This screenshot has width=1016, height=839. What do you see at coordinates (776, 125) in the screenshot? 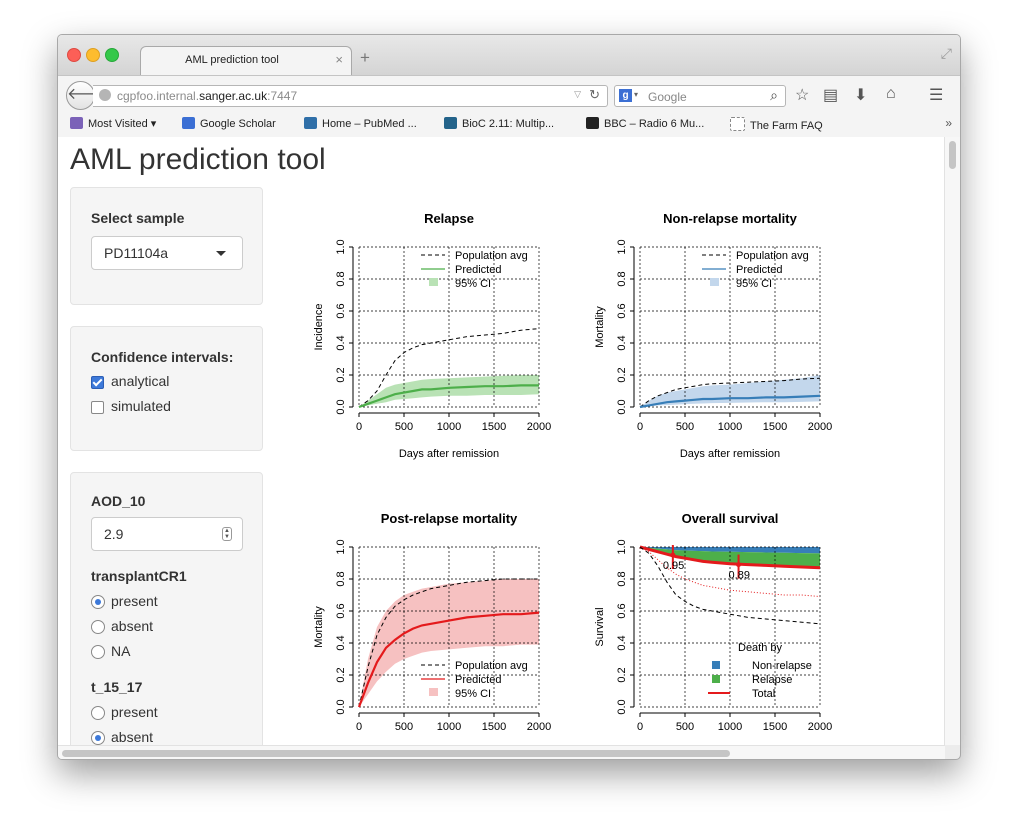
I see `bookmark-farm-faq: The Farm FAQ` at bounding box center [776, 125].